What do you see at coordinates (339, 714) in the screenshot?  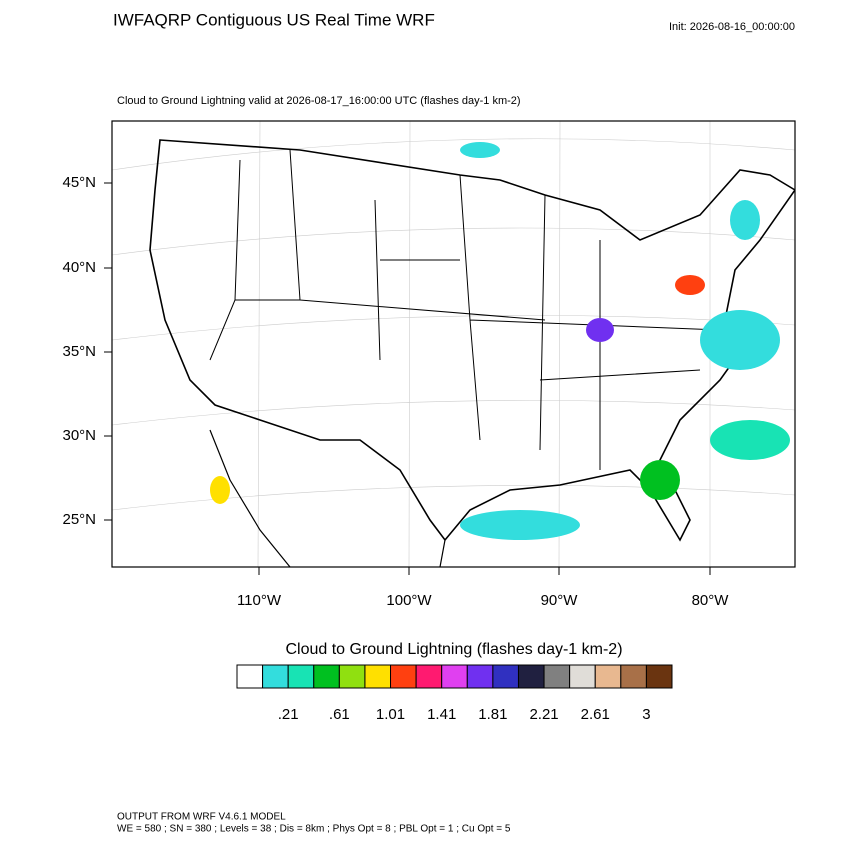 I see `colorbar-label: .61` at bounding box center [339, 714].